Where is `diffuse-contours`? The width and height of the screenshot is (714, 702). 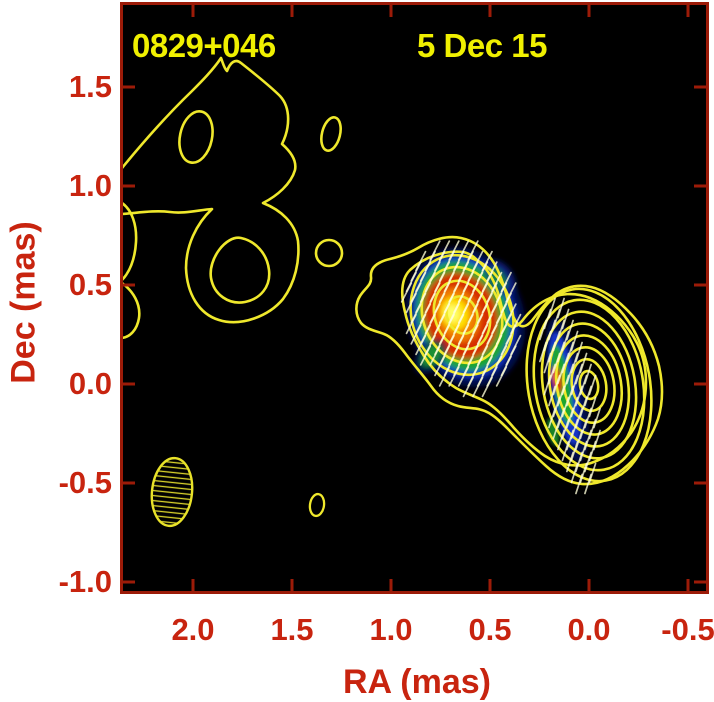
diffuse-contours is located at coordinates (233, 198).